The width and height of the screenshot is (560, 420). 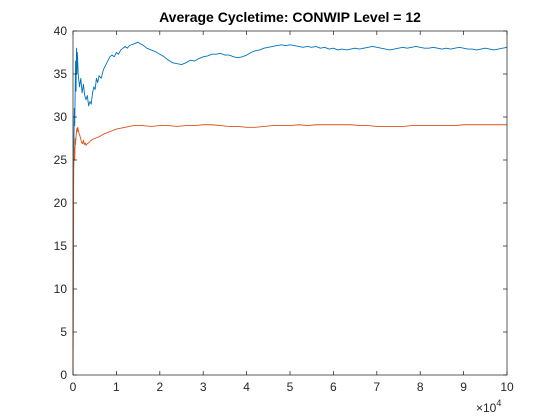 What do you see at coordinates (116, 387) in the screenshot?
I see `x-tick-label: 1` at bounding box center [116, 387].